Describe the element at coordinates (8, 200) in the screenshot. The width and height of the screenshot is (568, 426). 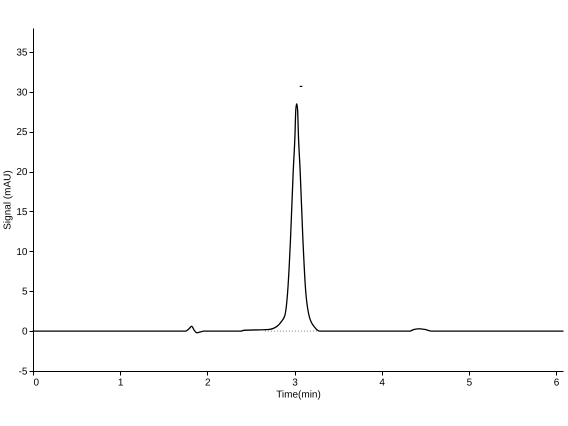
I see `y-axis-title: Signal (mAU)` at that location.